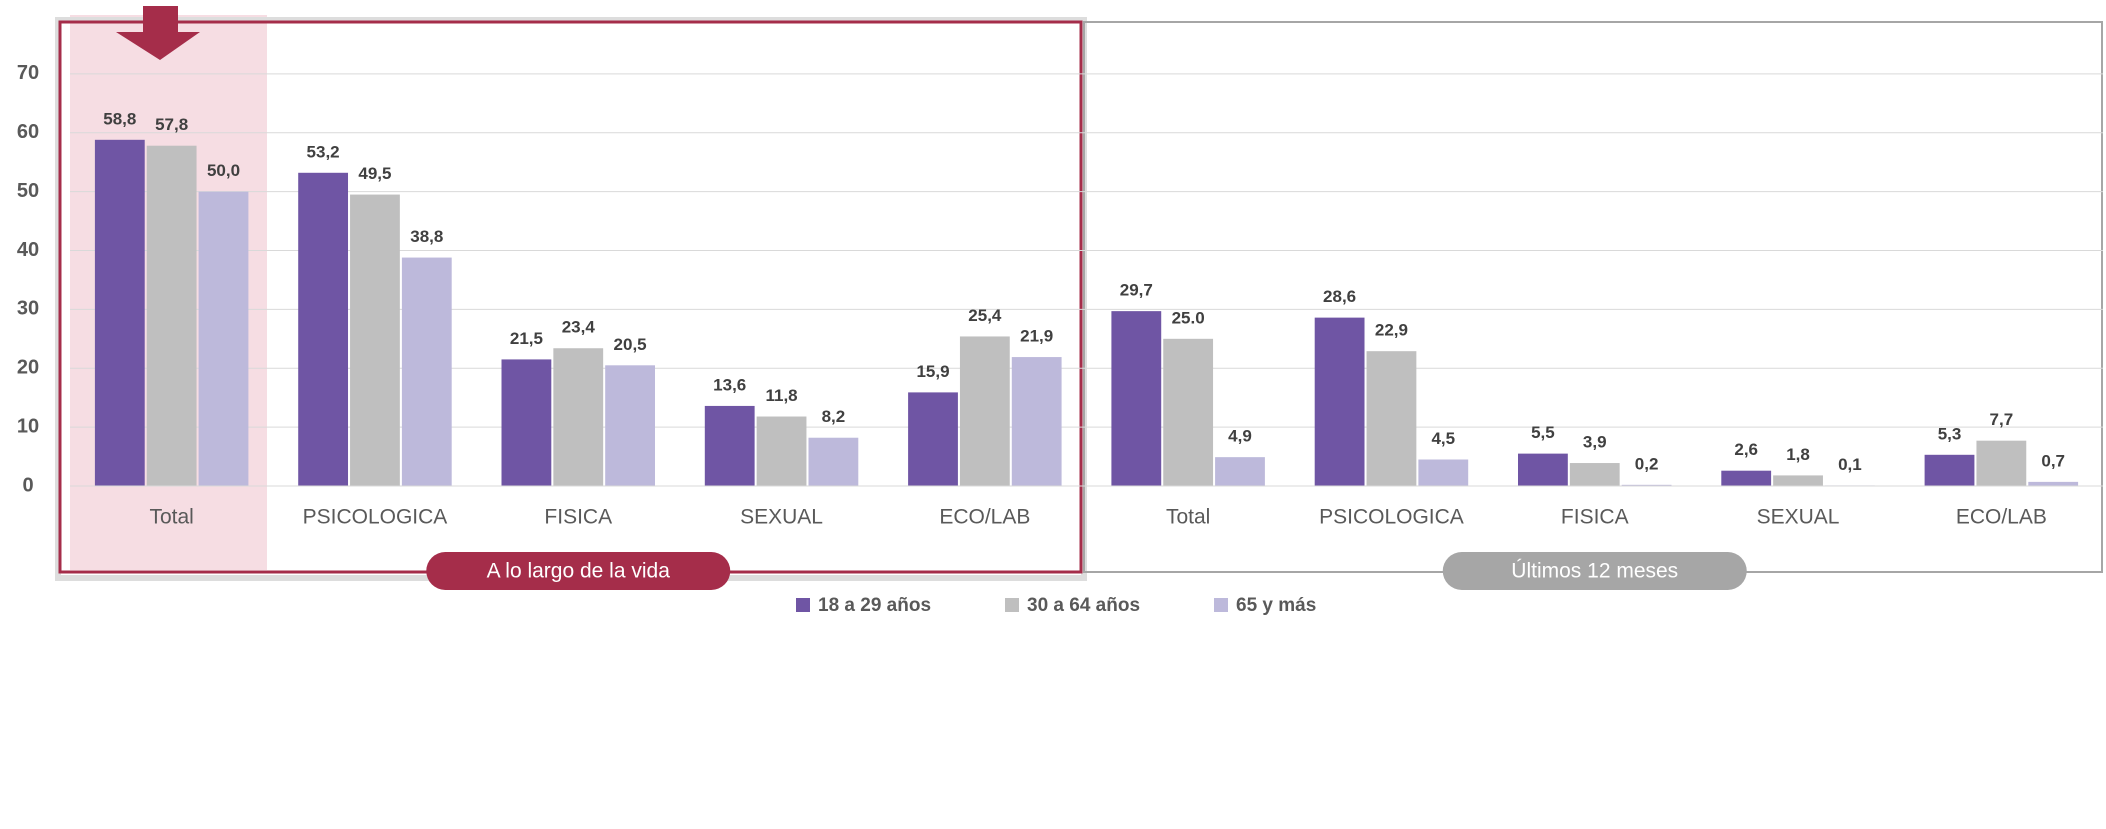 This screenshot has width=2106, height=829. Describe the element at coordinates (28, 250) in the screenshot. I see `y-tick-label: 40` at that location.